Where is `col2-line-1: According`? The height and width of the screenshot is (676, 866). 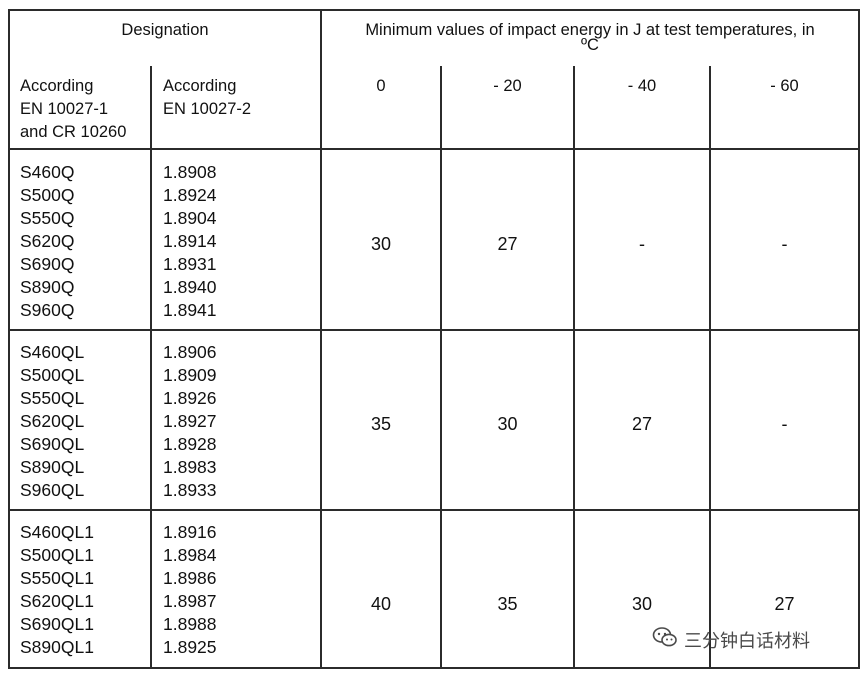
col2-line-1: According is located at coordinates (200, 86).